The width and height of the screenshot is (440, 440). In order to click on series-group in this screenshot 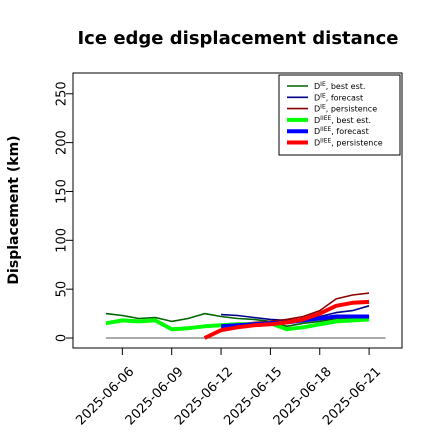, I will do `click(237, 316)`.